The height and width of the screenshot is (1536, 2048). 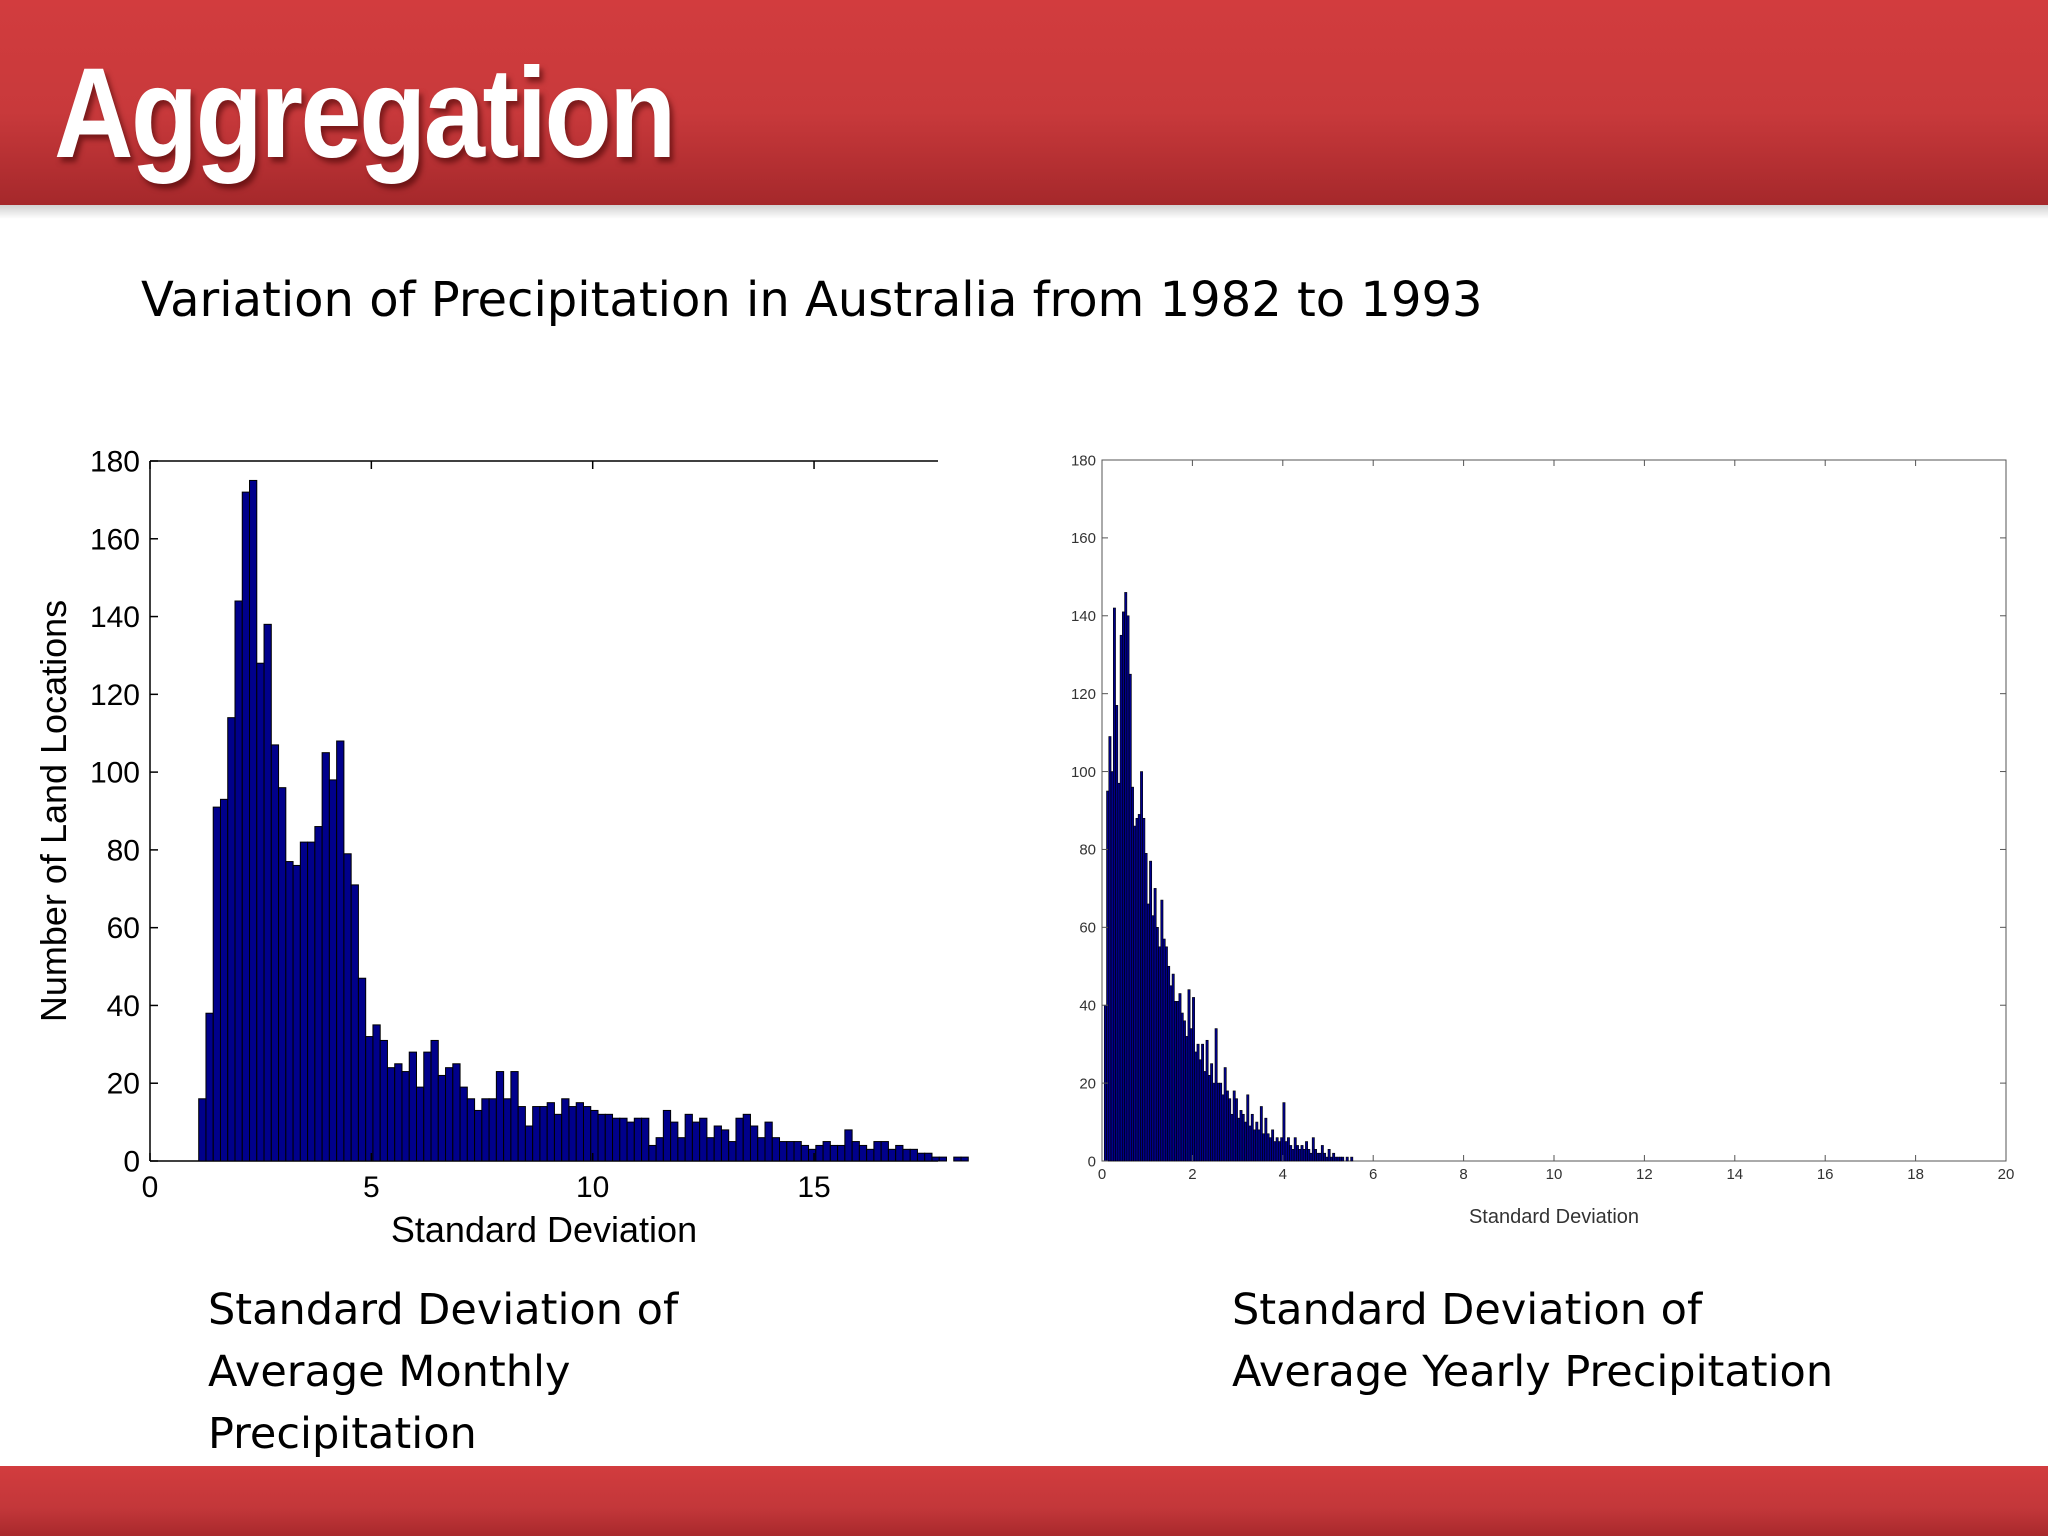 What do you see at coordinates (1533, 1372) in the screenshot?
I see `caption-yearly-line-2: Average Yearly Precipitation` at bounding box center [1533, 1372].